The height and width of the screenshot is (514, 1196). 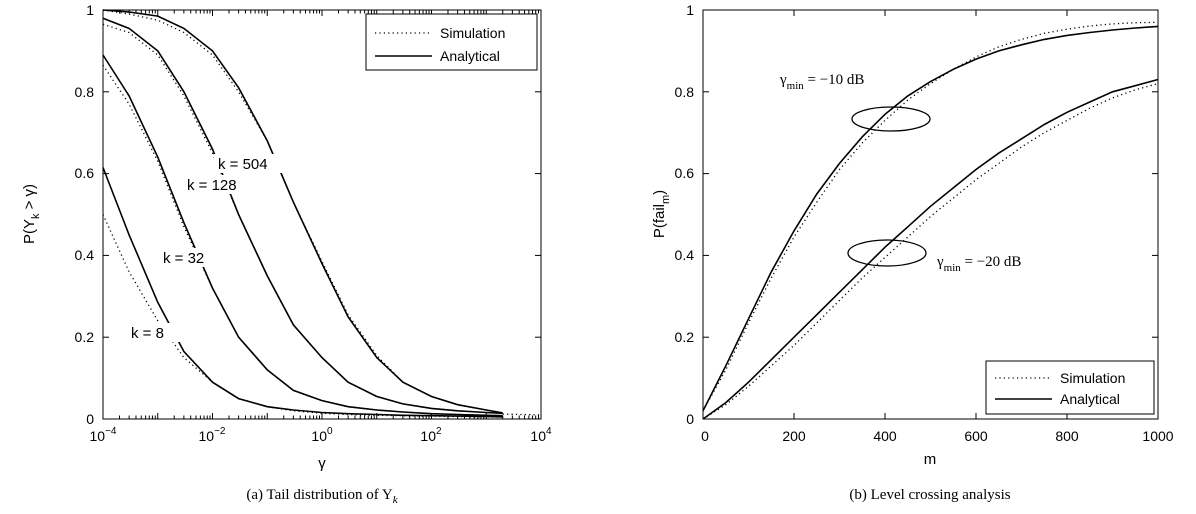 I want to click on a-legend-box, so click(x=451, y=42).